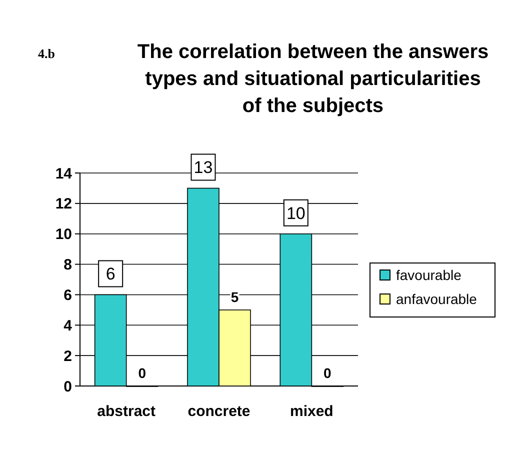 The image size is (527, 449). What do you see at coordinates (68, 265) in the screenshot?
I see `y-tick-label: 8` at bounding box center [68, 265].